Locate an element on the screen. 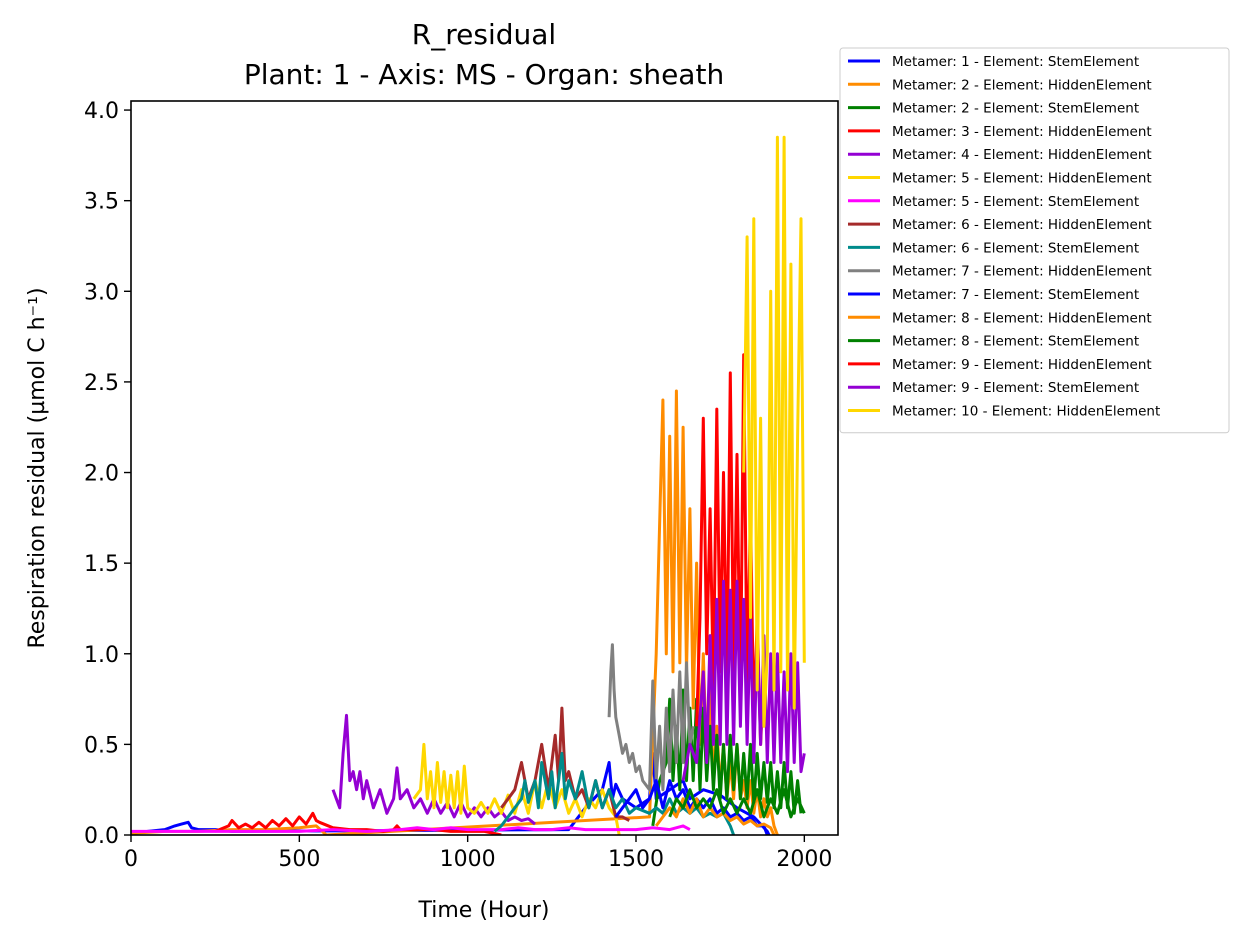 The height and width of the screenshot is (947, 1250). legend-entry: Metamer: 7 - Element: StemElement is located at coordinates (1015, 295).